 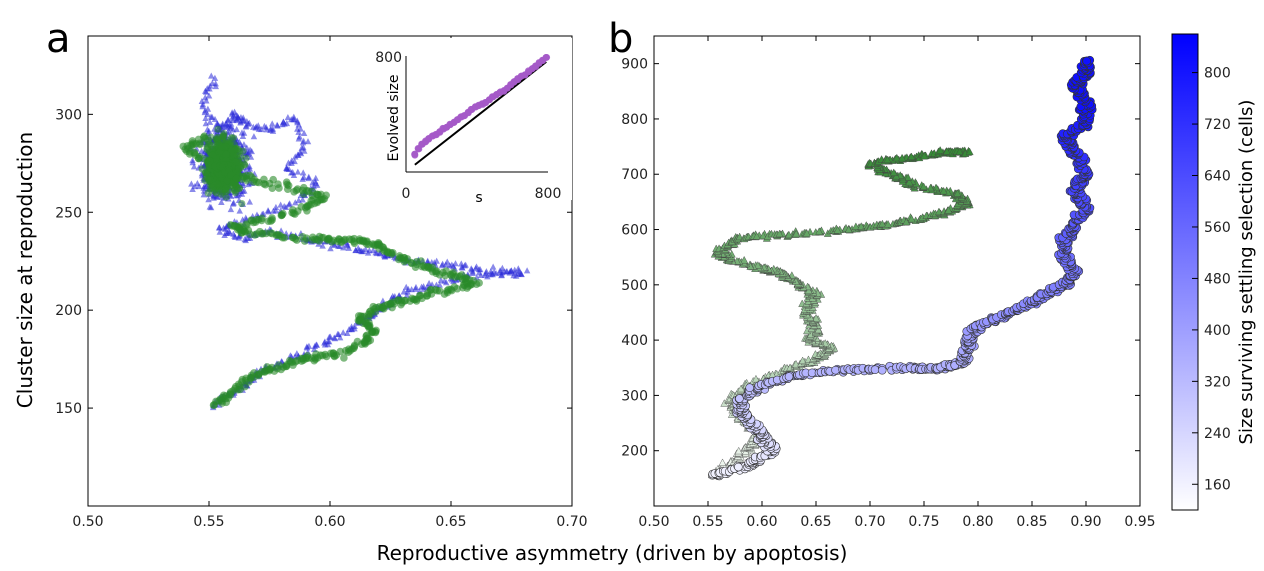 What do you see at coordinates (208, 522) in the screenshot?
I see `panel-a-x-tick-label: 0.55` at bounding box center [208, 522].